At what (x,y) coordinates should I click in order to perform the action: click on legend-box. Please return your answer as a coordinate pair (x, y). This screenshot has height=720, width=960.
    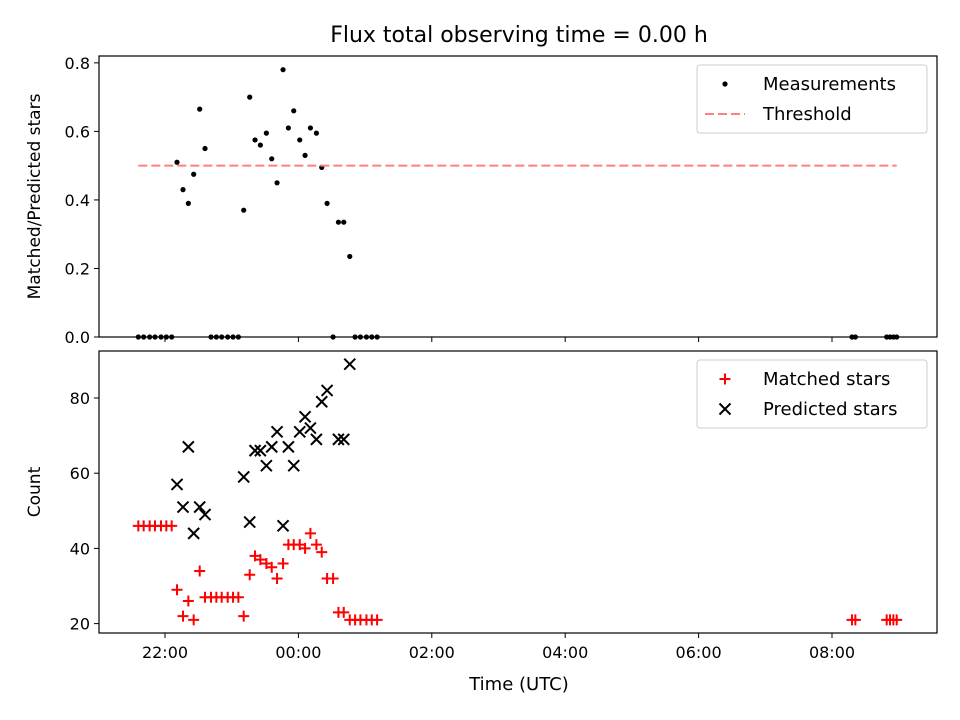
    Looking at the image, I should click on (812, 394).